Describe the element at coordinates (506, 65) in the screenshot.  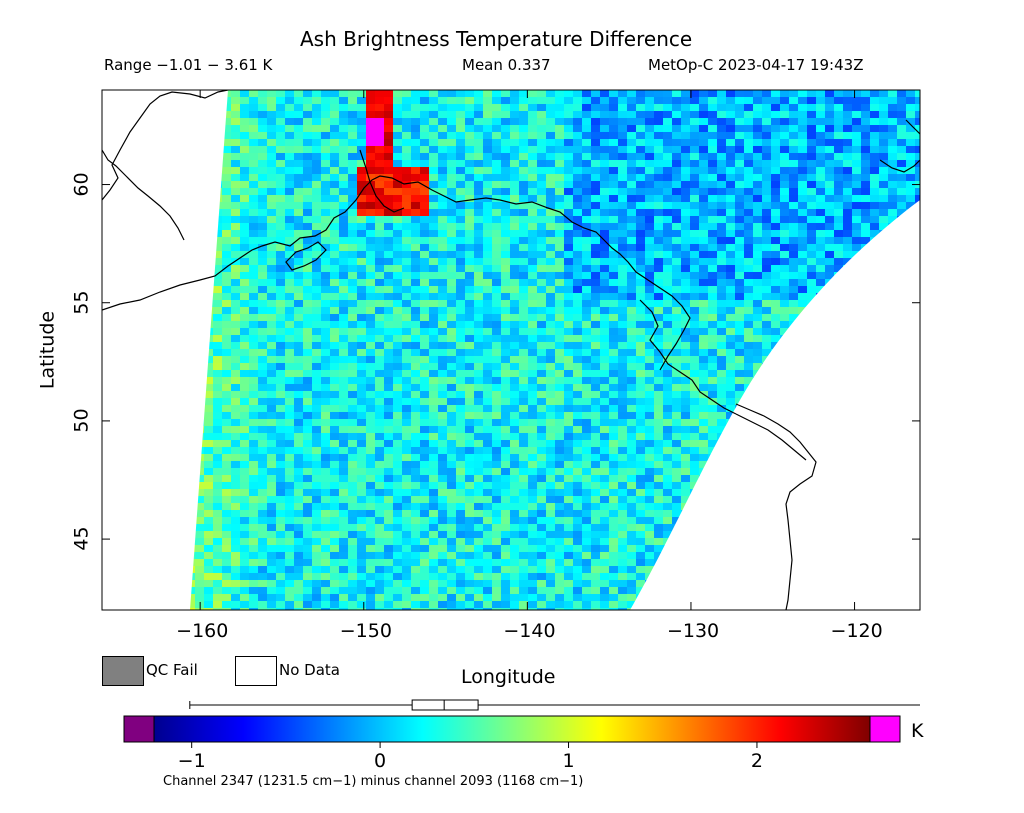
I see `mean-text: Mean 0.337` at that location.